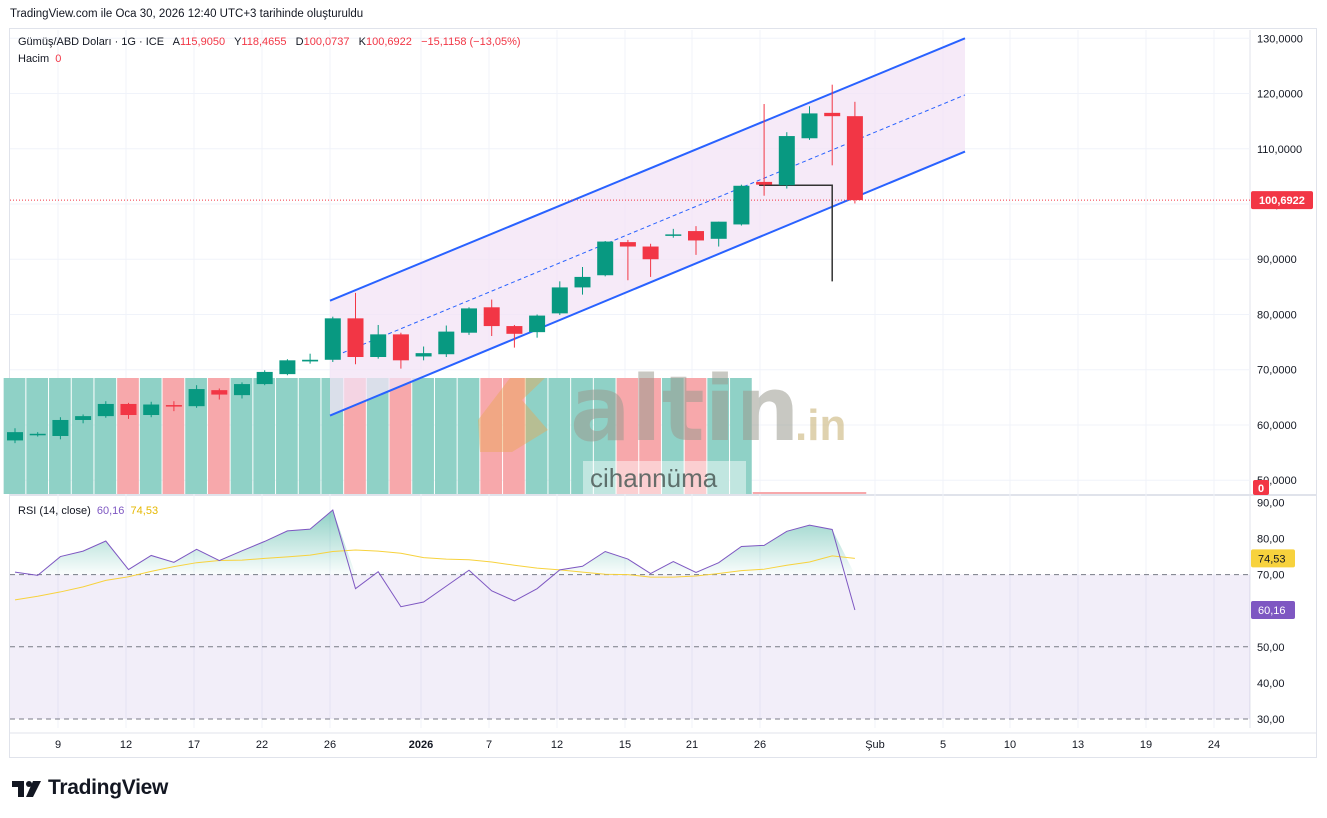  Describe the element at coordinates (1271, 684) in the screenshot. I see `rsi-axis-label: 40,00` at that location.